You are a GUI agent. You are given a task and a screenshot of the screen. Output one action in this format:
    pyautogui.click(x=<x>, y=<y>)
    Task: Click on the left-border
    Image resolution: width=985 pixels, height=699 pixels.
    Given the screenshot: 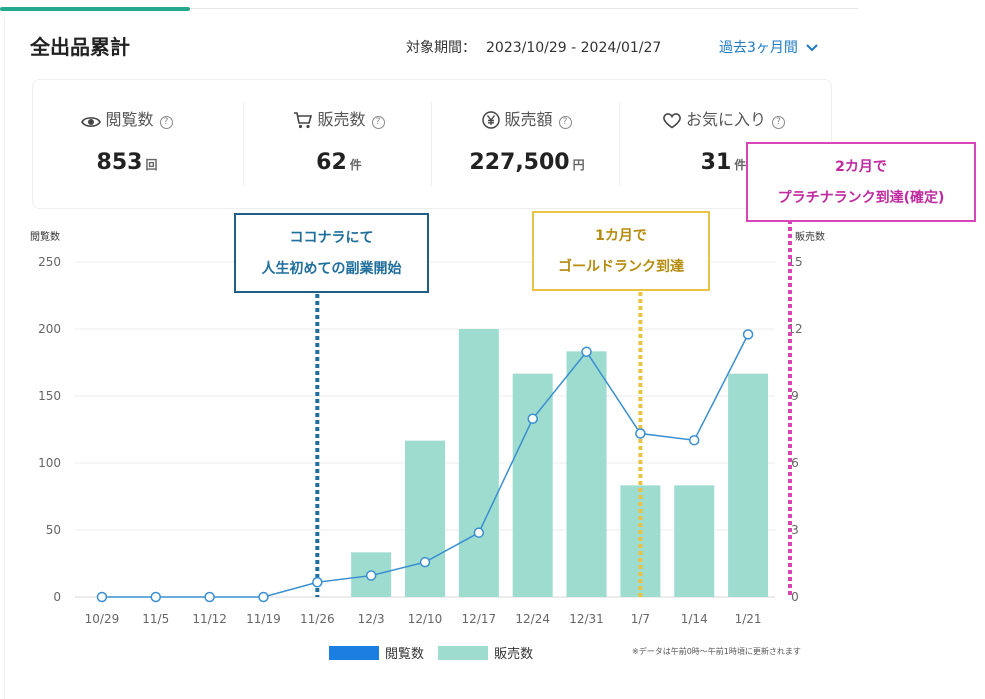 What is the action you would take?
    pyautogui.click(x=4, y=358)
    